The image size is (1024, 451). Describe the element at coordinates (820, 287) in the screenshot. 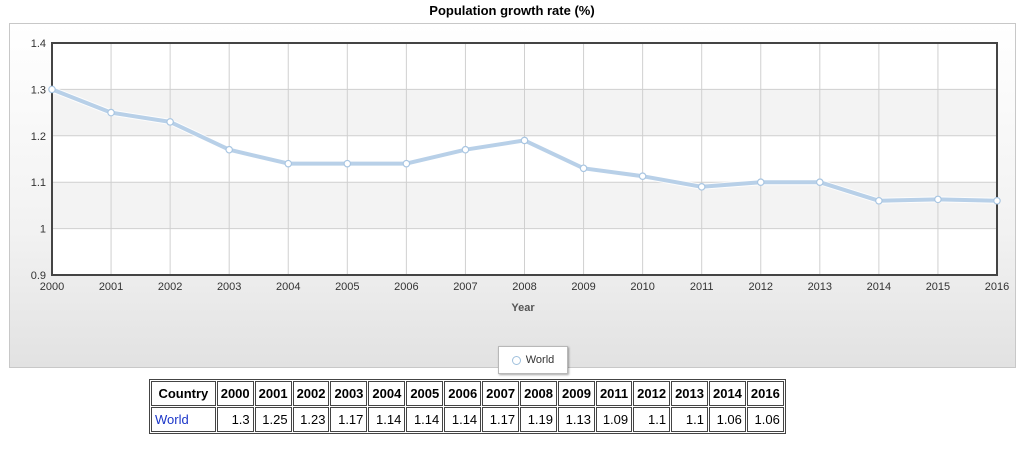

I see `x-tick-label: 2013` at that location.